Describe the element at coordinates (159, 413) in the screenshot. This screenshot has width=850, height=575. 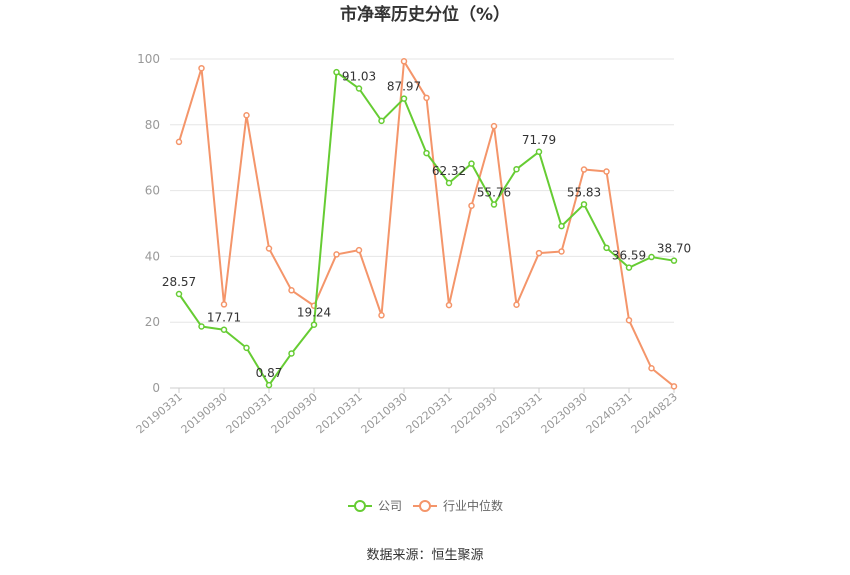
I see `x-tick-label: 20190331` at that location.